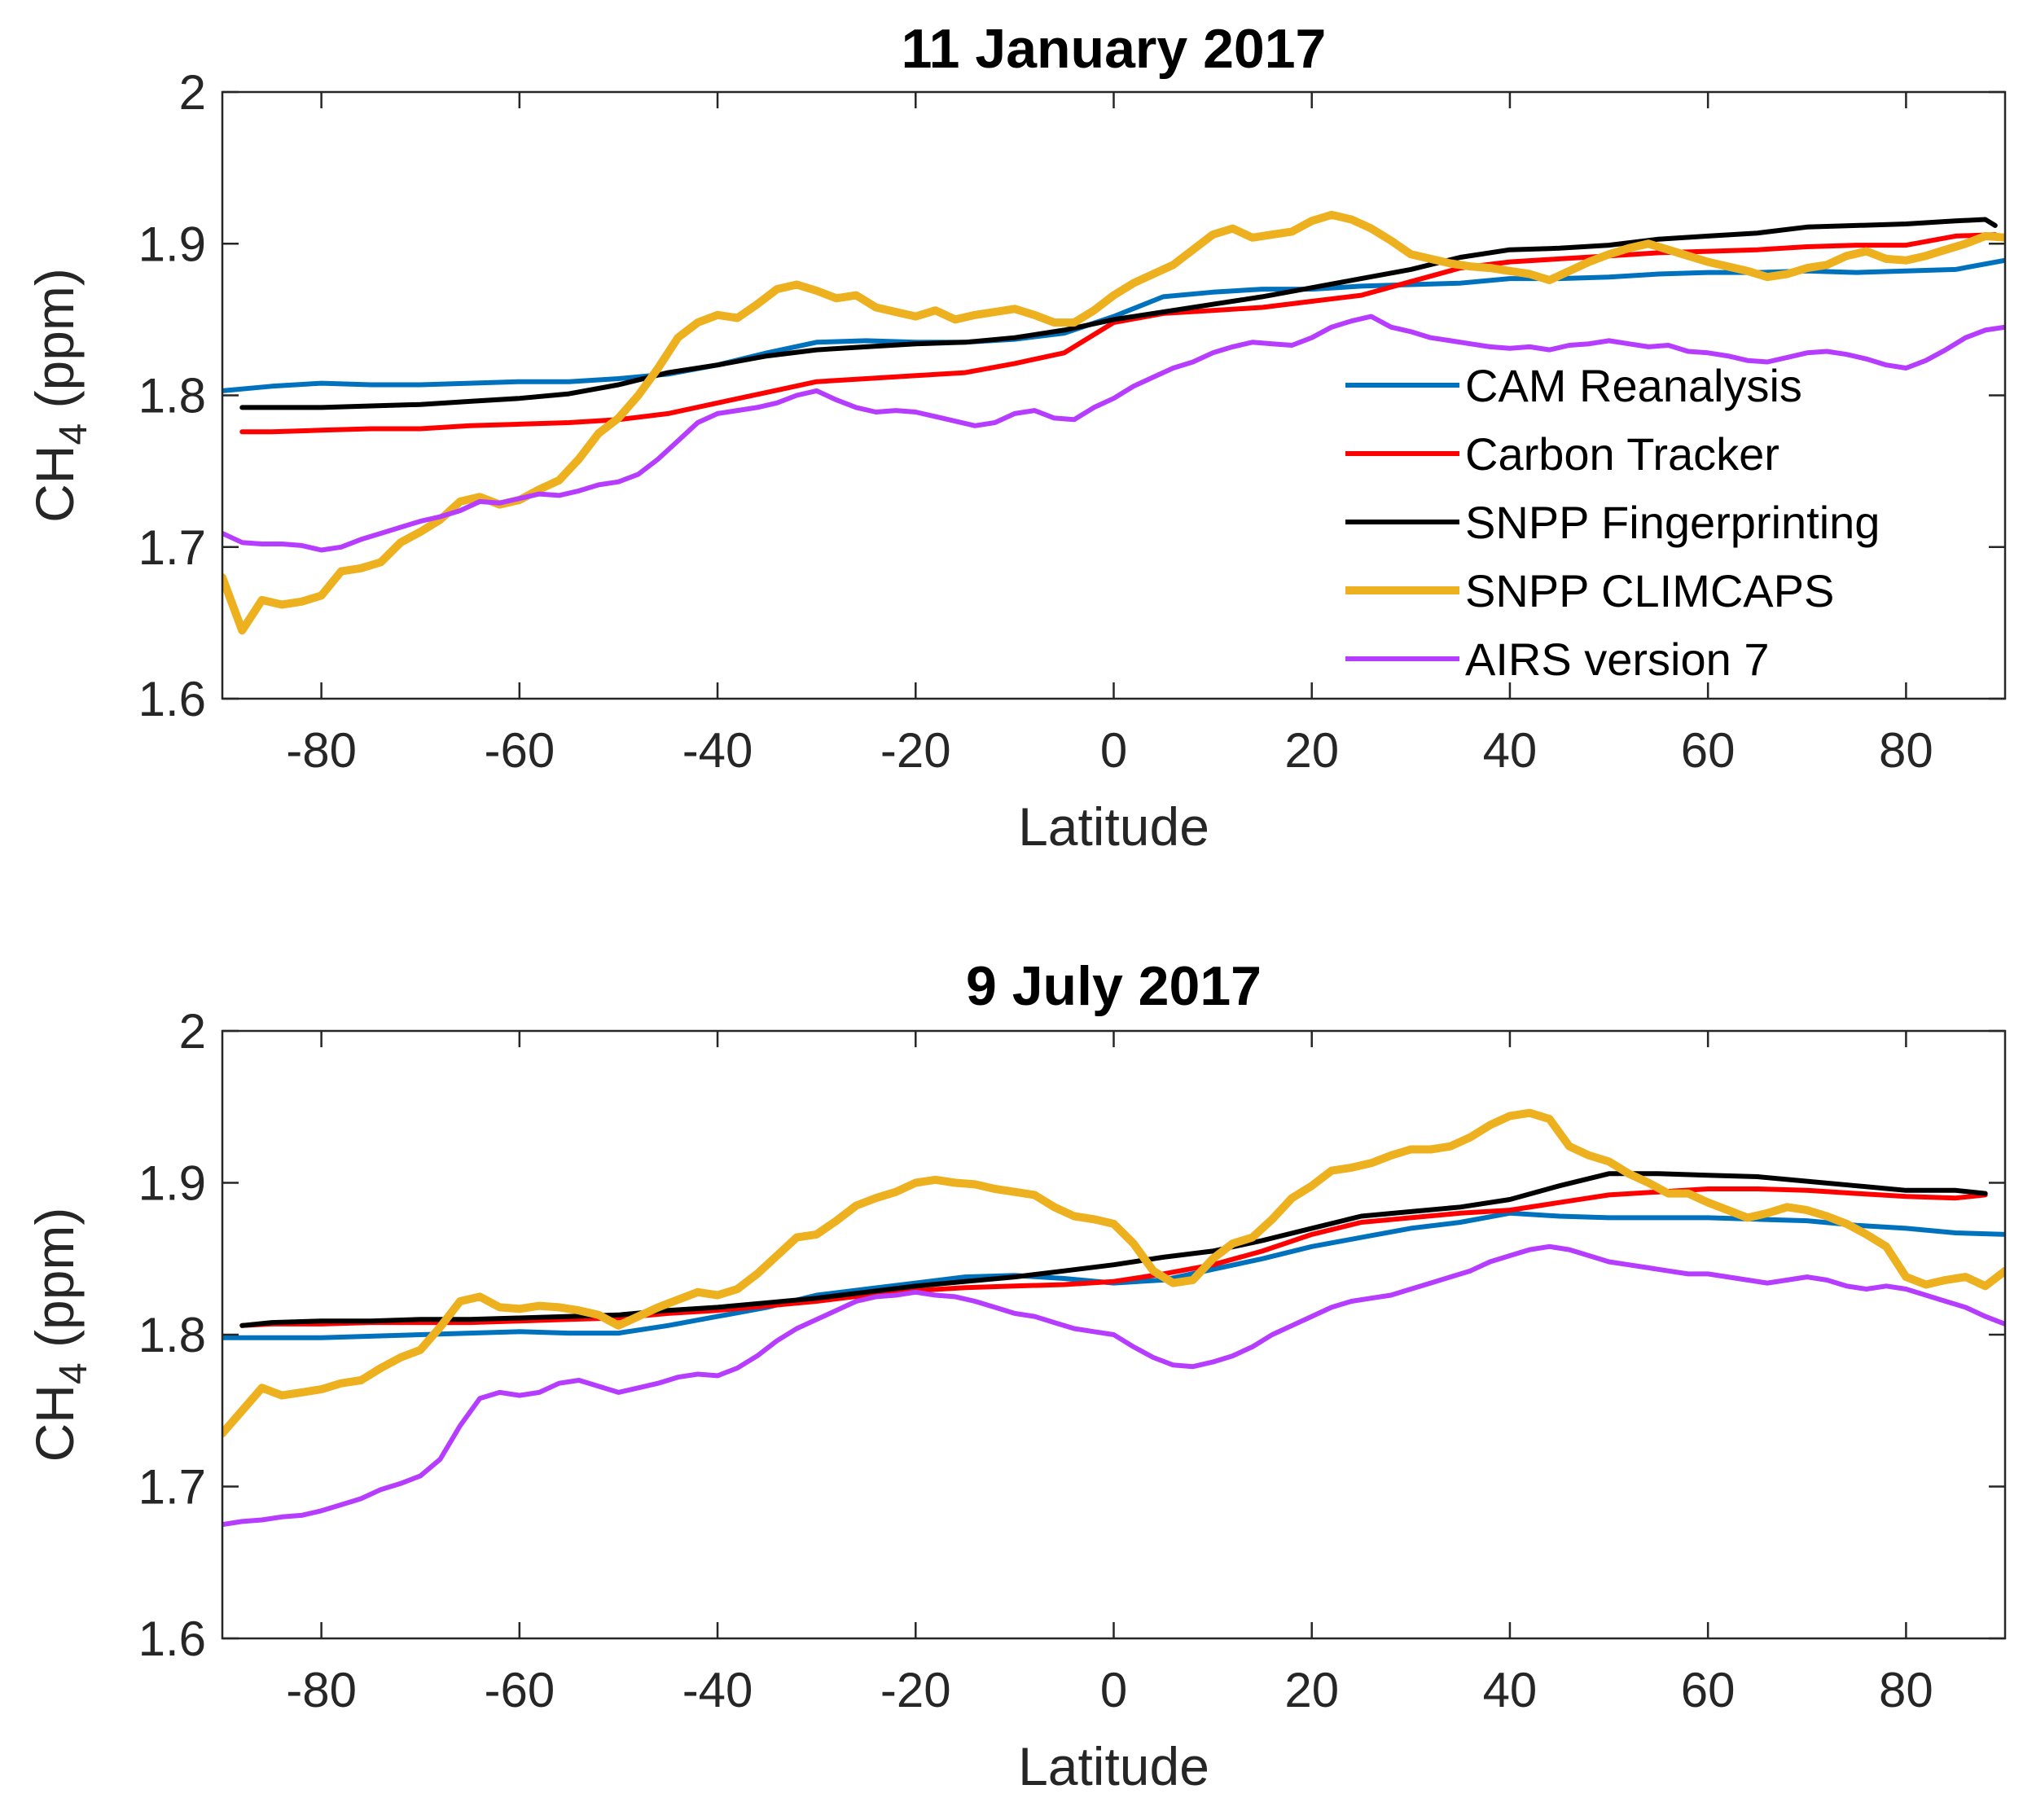 The width and height of the screenshot is (2023, 1820). What do you see at coordinates (1617, 659) in the screenshot?
I see `legend-label: AIRS version 7` at bounding box center [1617, 659].